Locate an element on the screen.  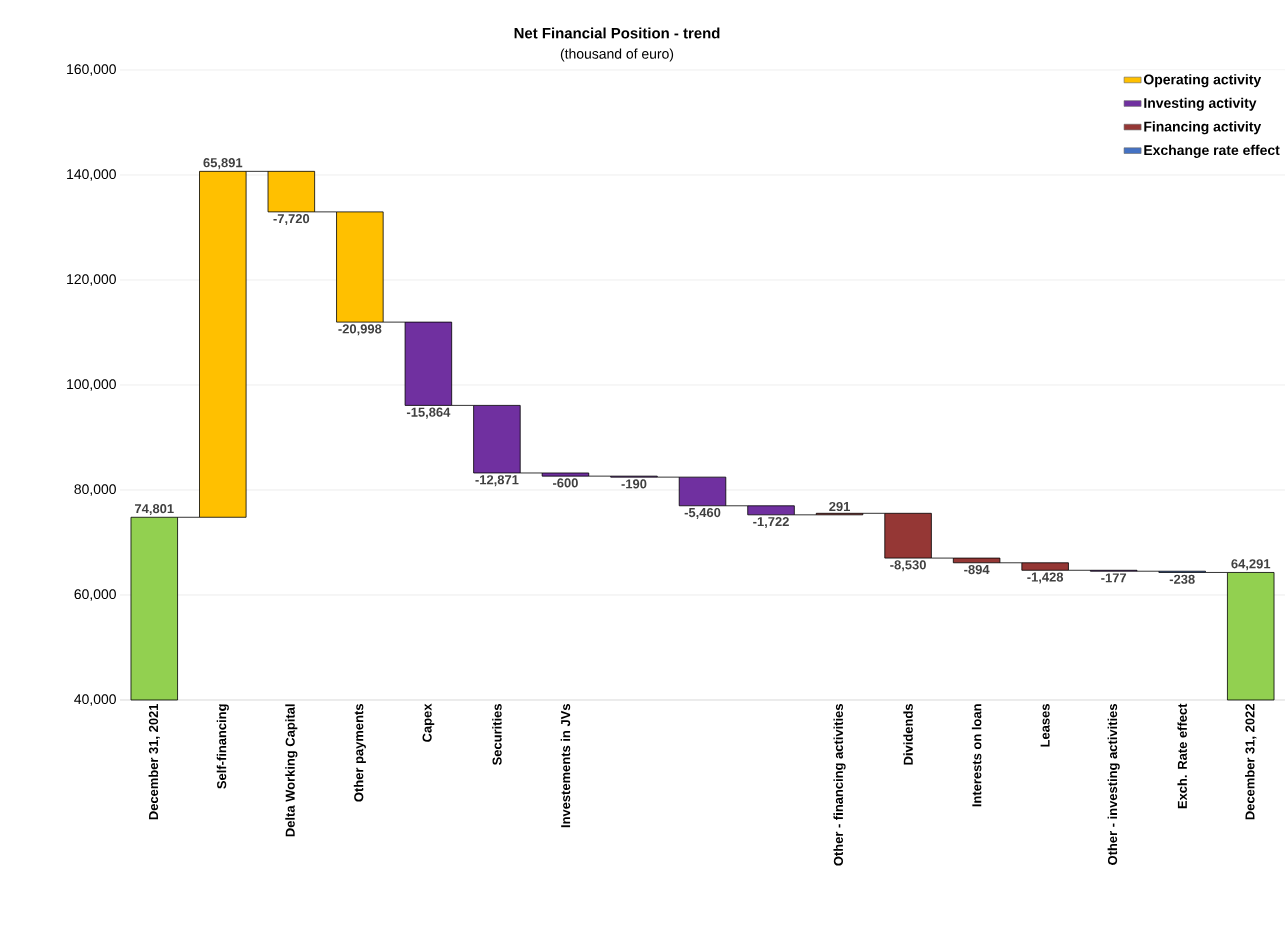
y-tick-label: 160,000 is located at coordinates (91, 70).